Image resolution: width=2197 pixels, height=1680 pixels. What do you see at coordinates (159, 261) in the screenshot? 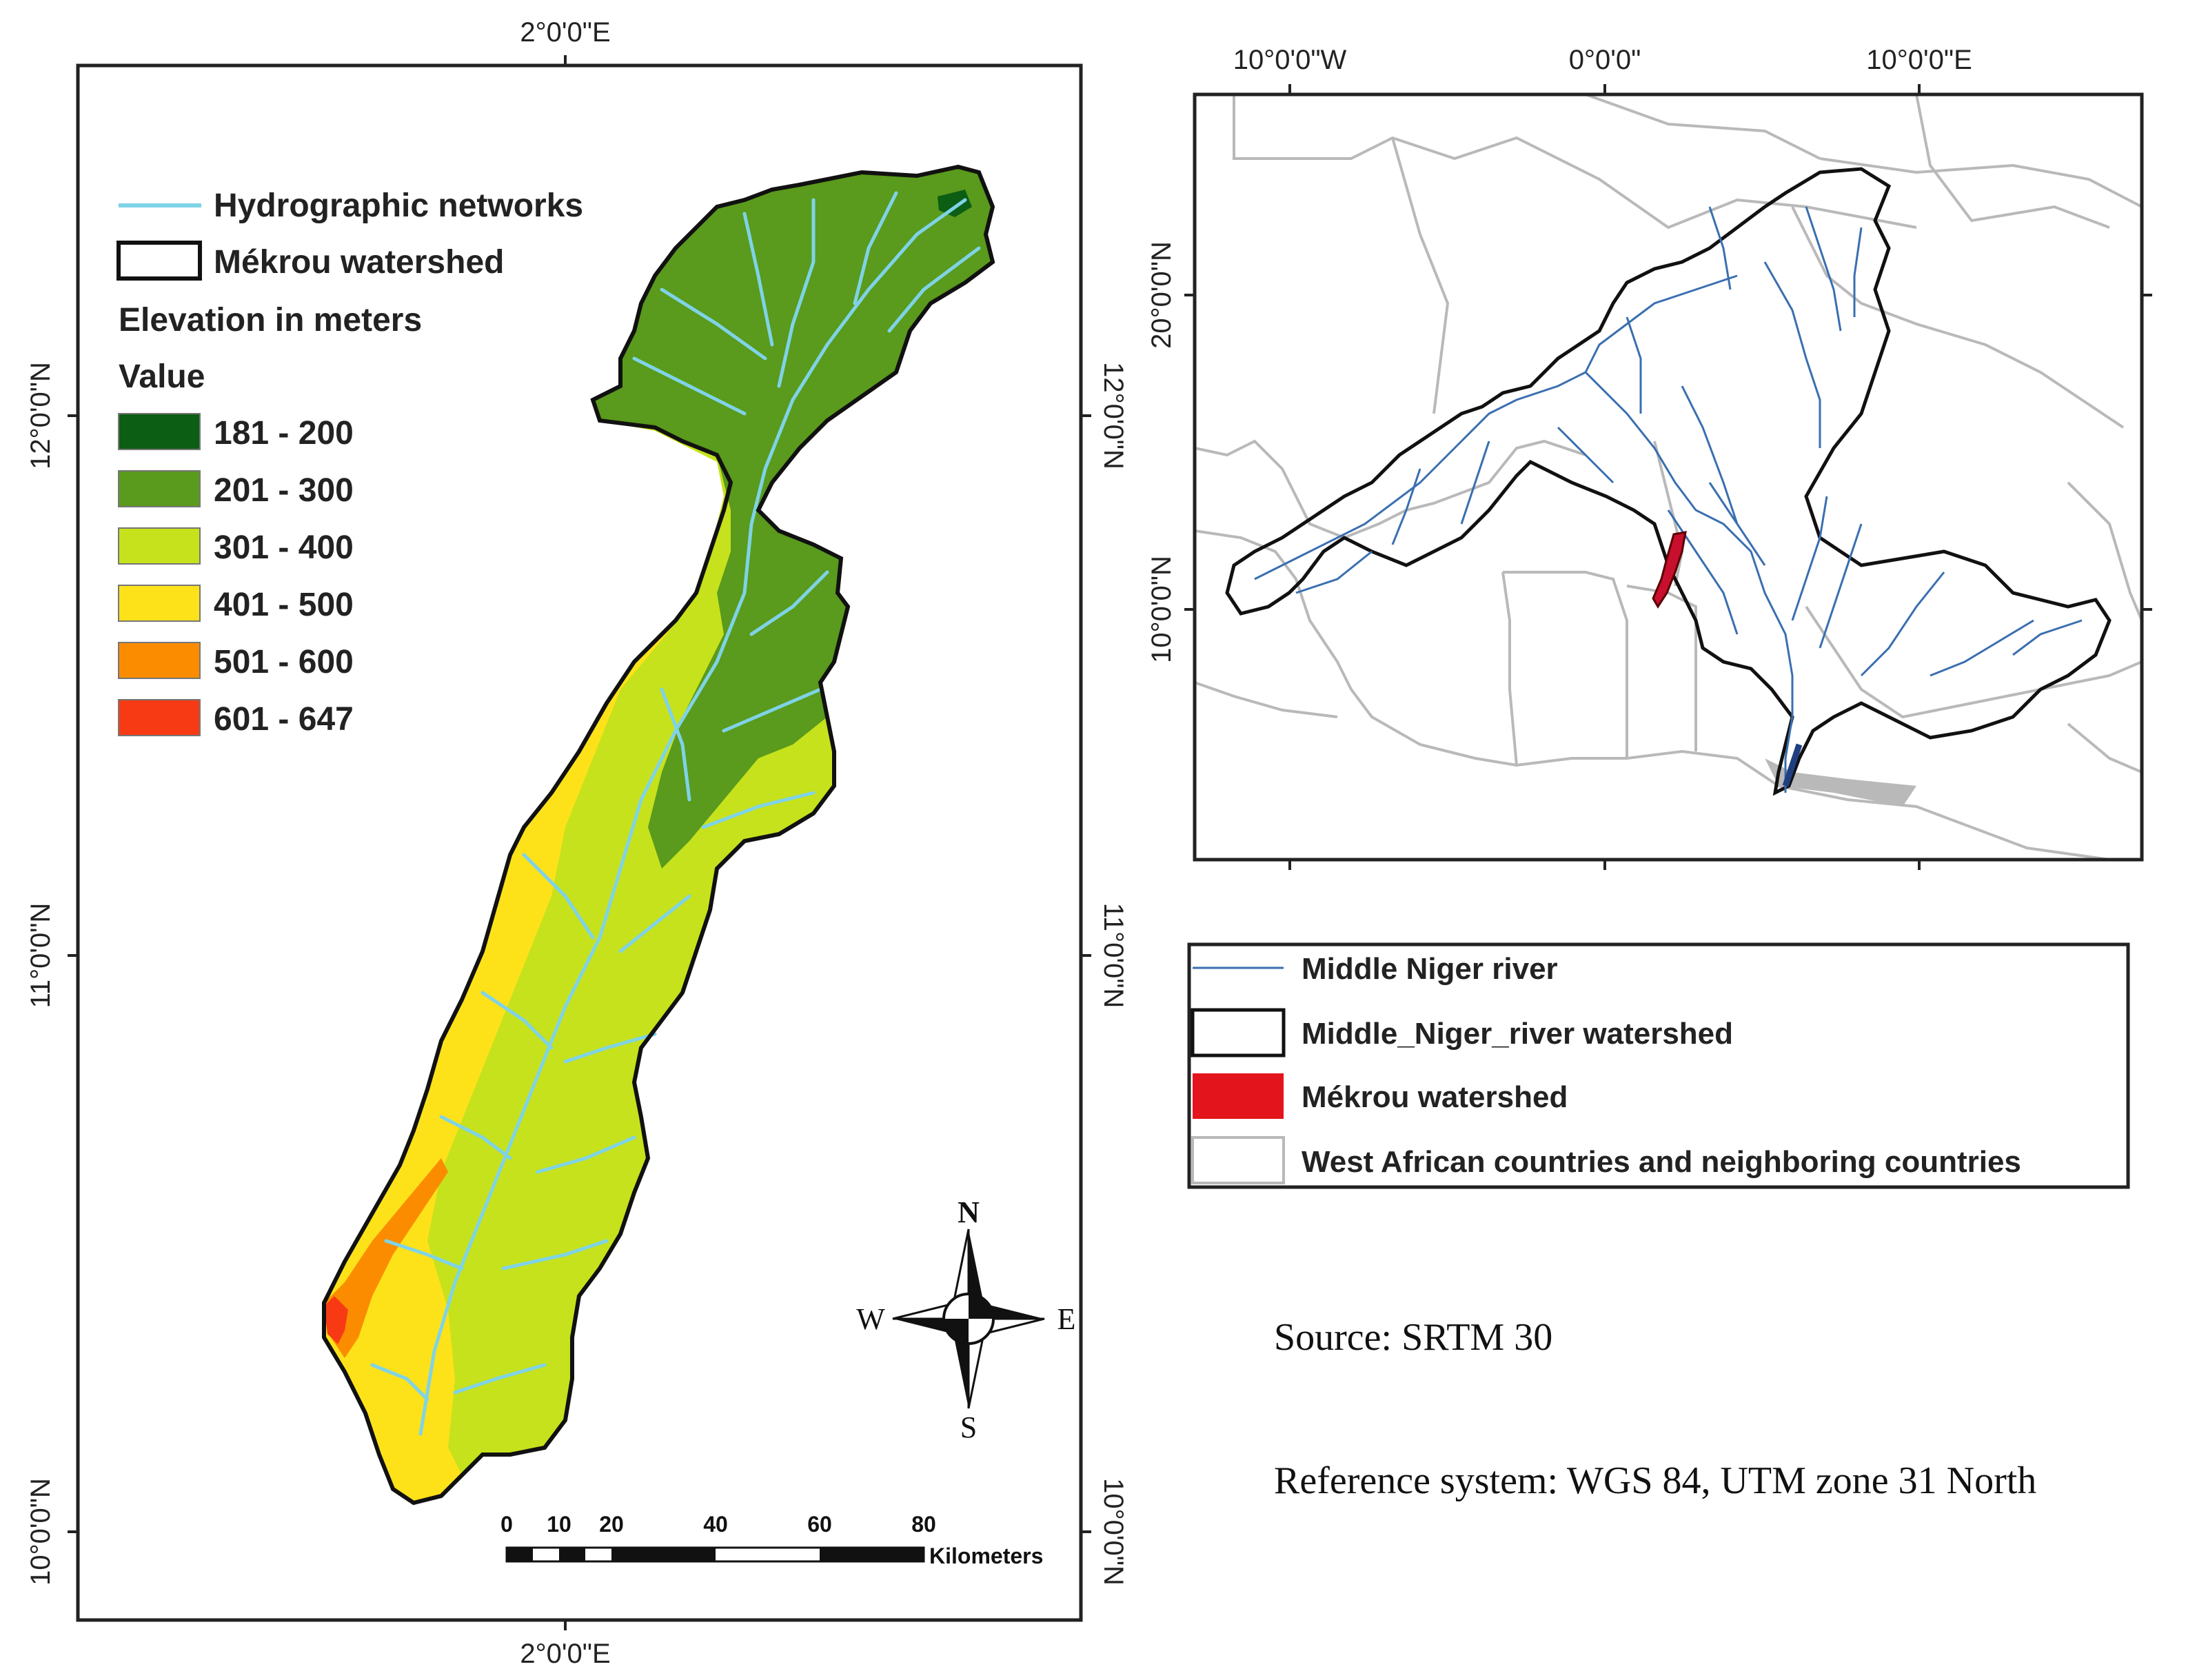
I see `legend-watershed-swatch` at bounding box center [159, 261].